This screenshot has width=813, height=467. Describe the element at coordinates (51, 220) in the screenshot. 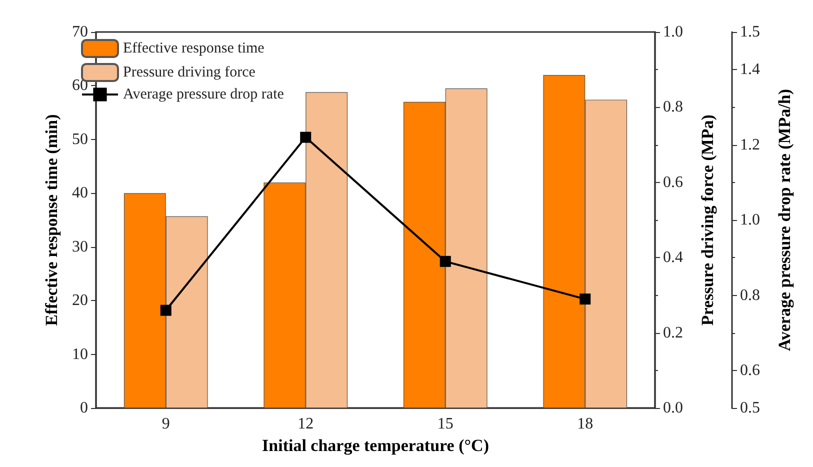

I see `y-axis-title: Effective response time (min)` at that location.